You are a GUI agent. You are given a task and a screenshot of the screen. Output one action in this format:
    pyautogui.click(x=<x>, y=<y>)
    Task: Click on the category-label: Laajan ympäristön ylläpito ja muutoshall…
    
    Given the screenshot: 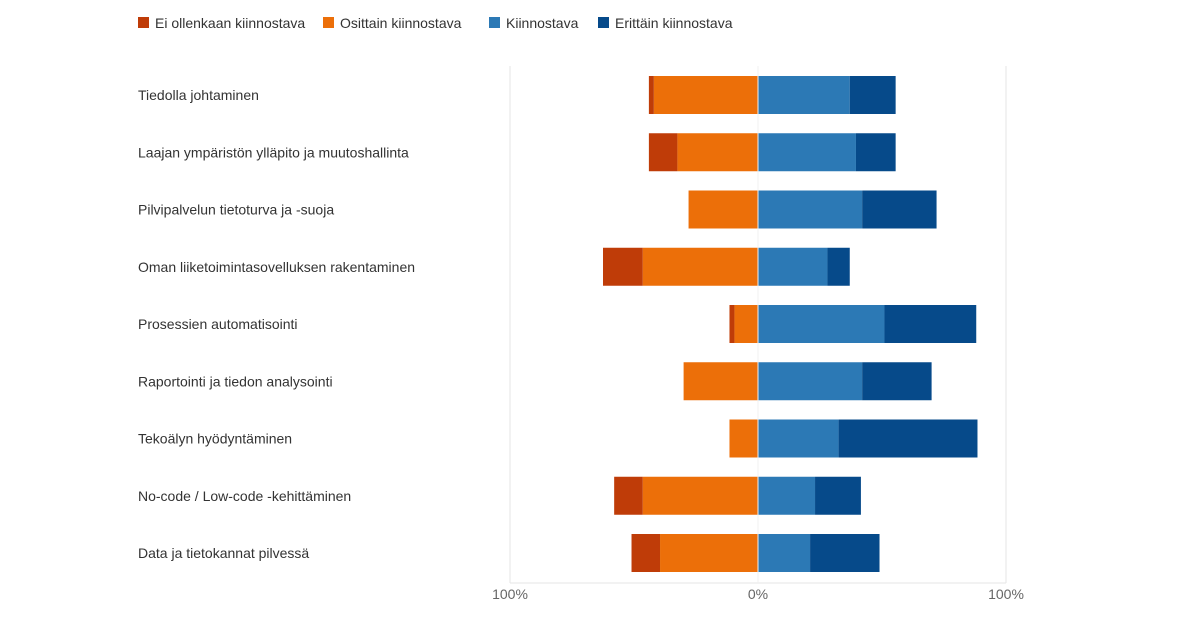 What is the action you would take?
    pyautogui.click(x=273, y=152)
    